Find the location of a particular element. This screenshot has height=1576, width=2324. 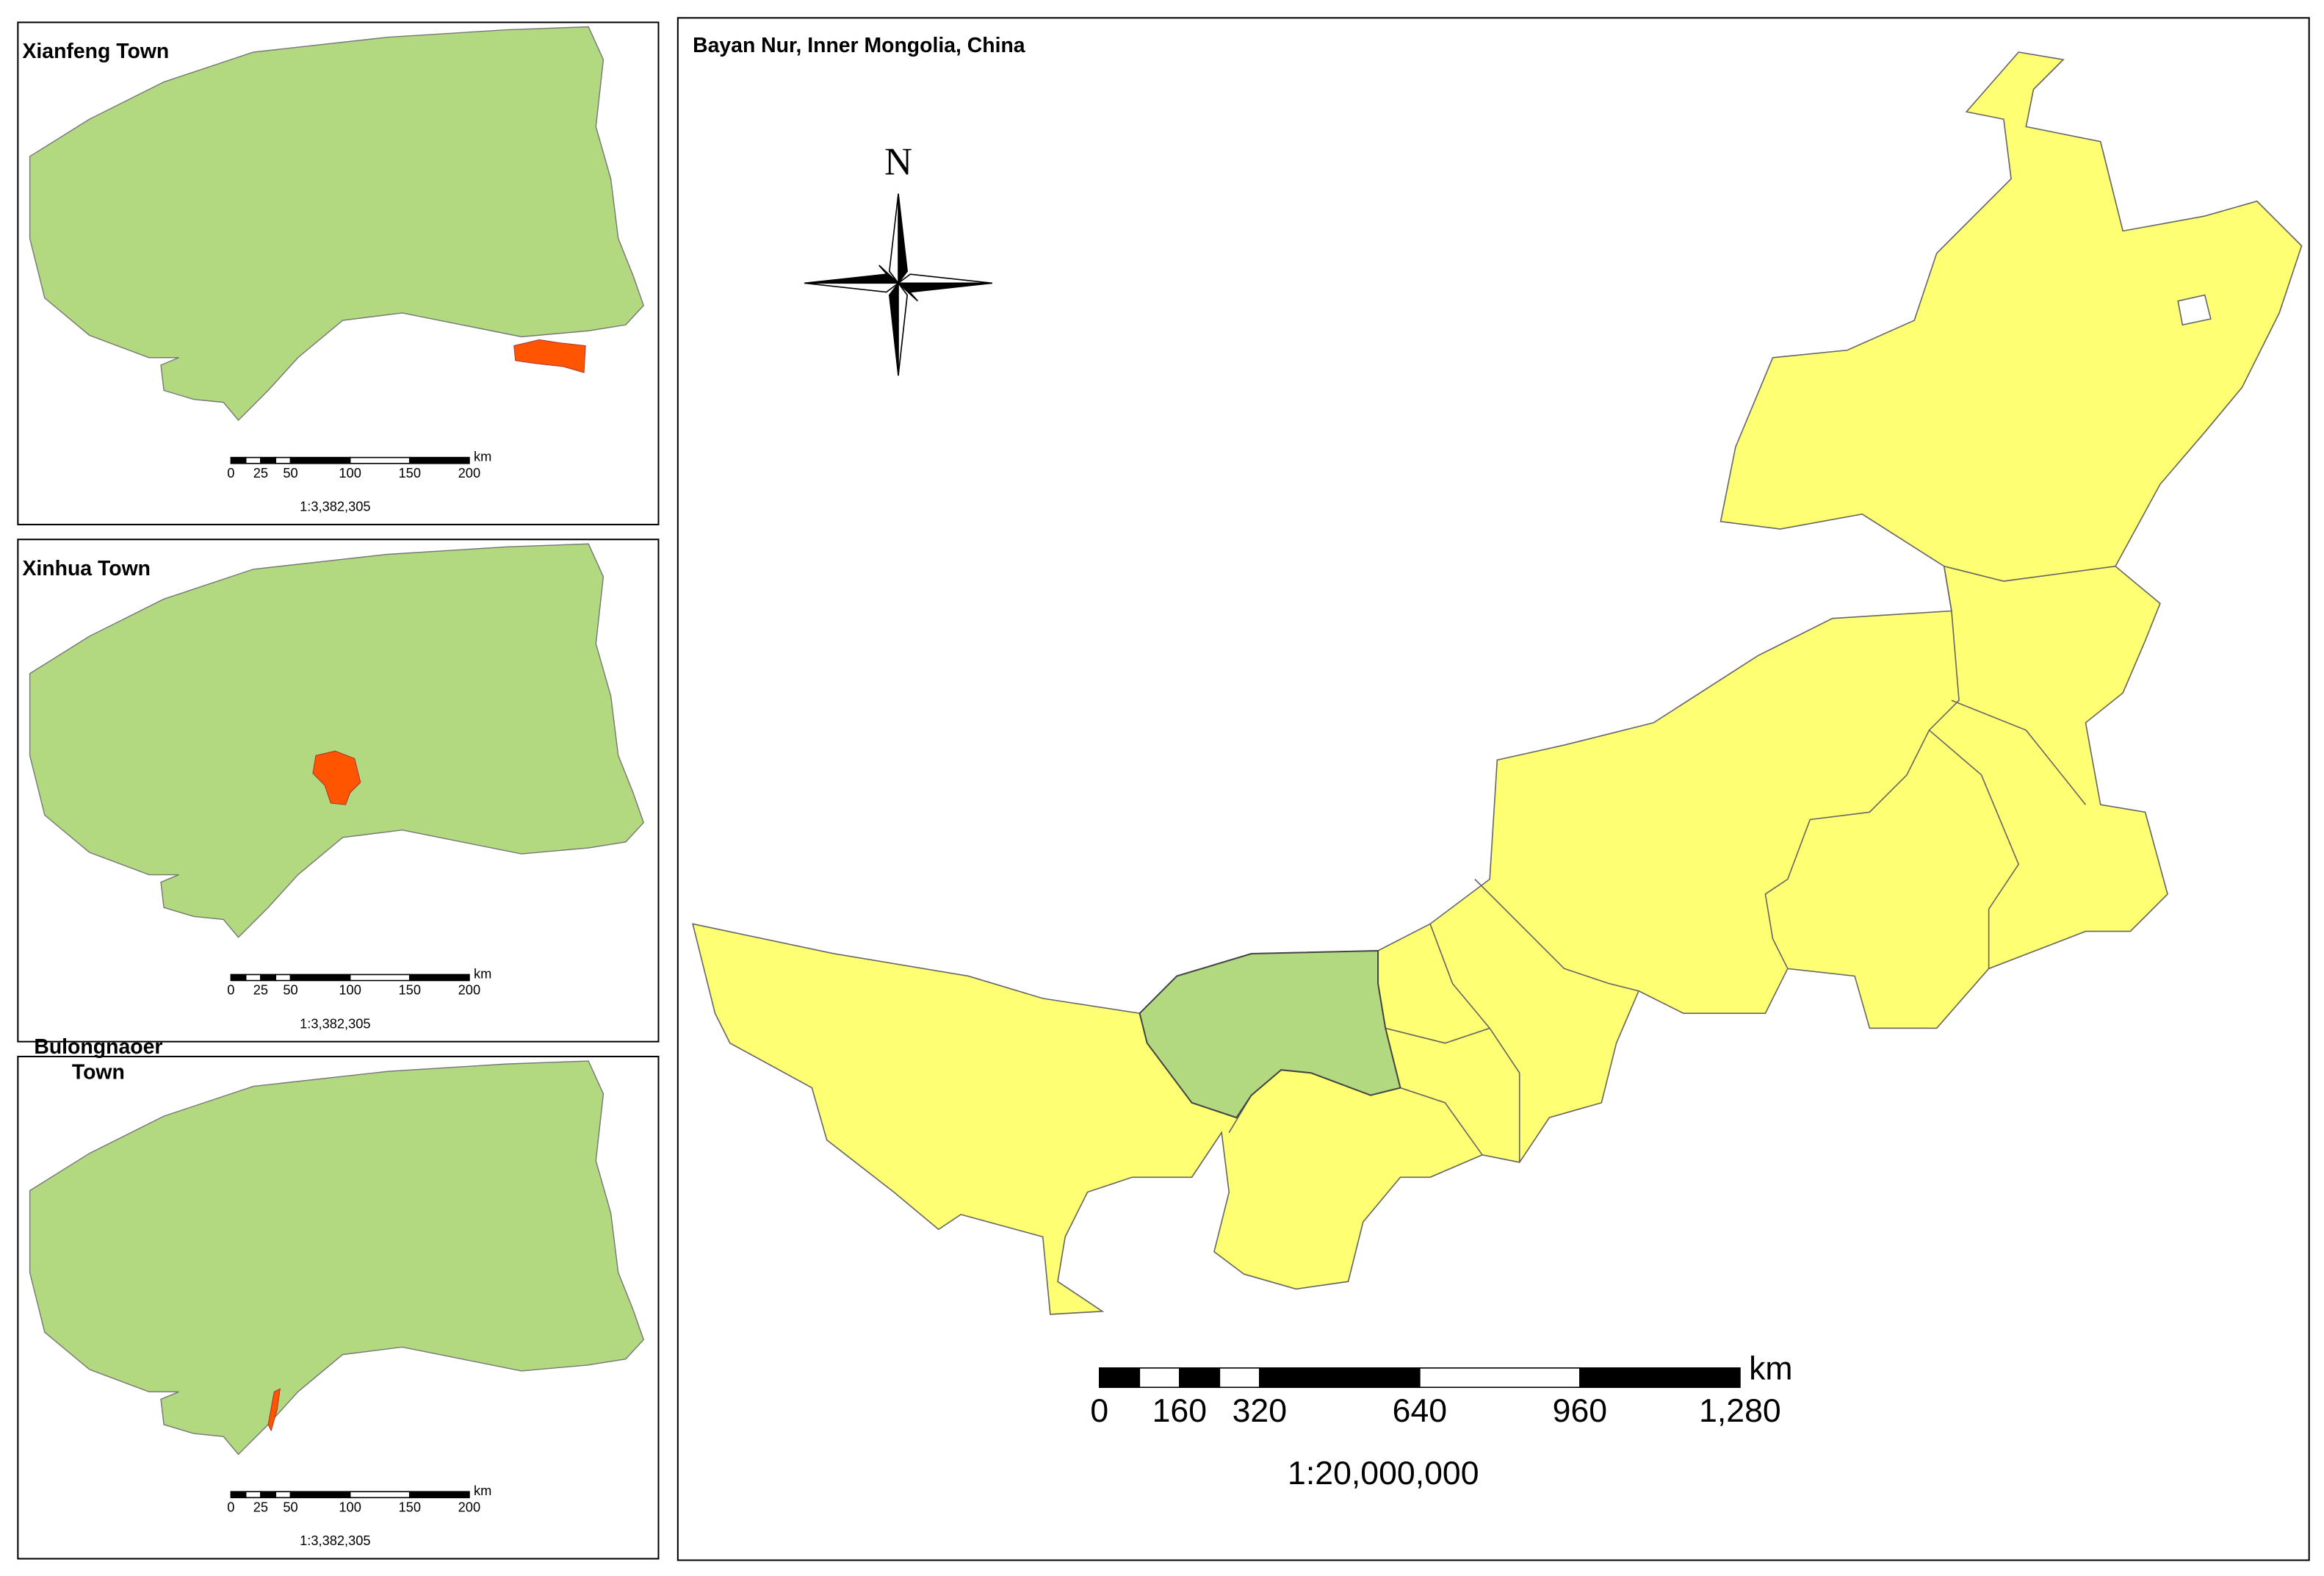

main-scale-bar: 0 160 320 640 960 1,280 km 1:20,000,000 is located at coordinates (1441, 1421).